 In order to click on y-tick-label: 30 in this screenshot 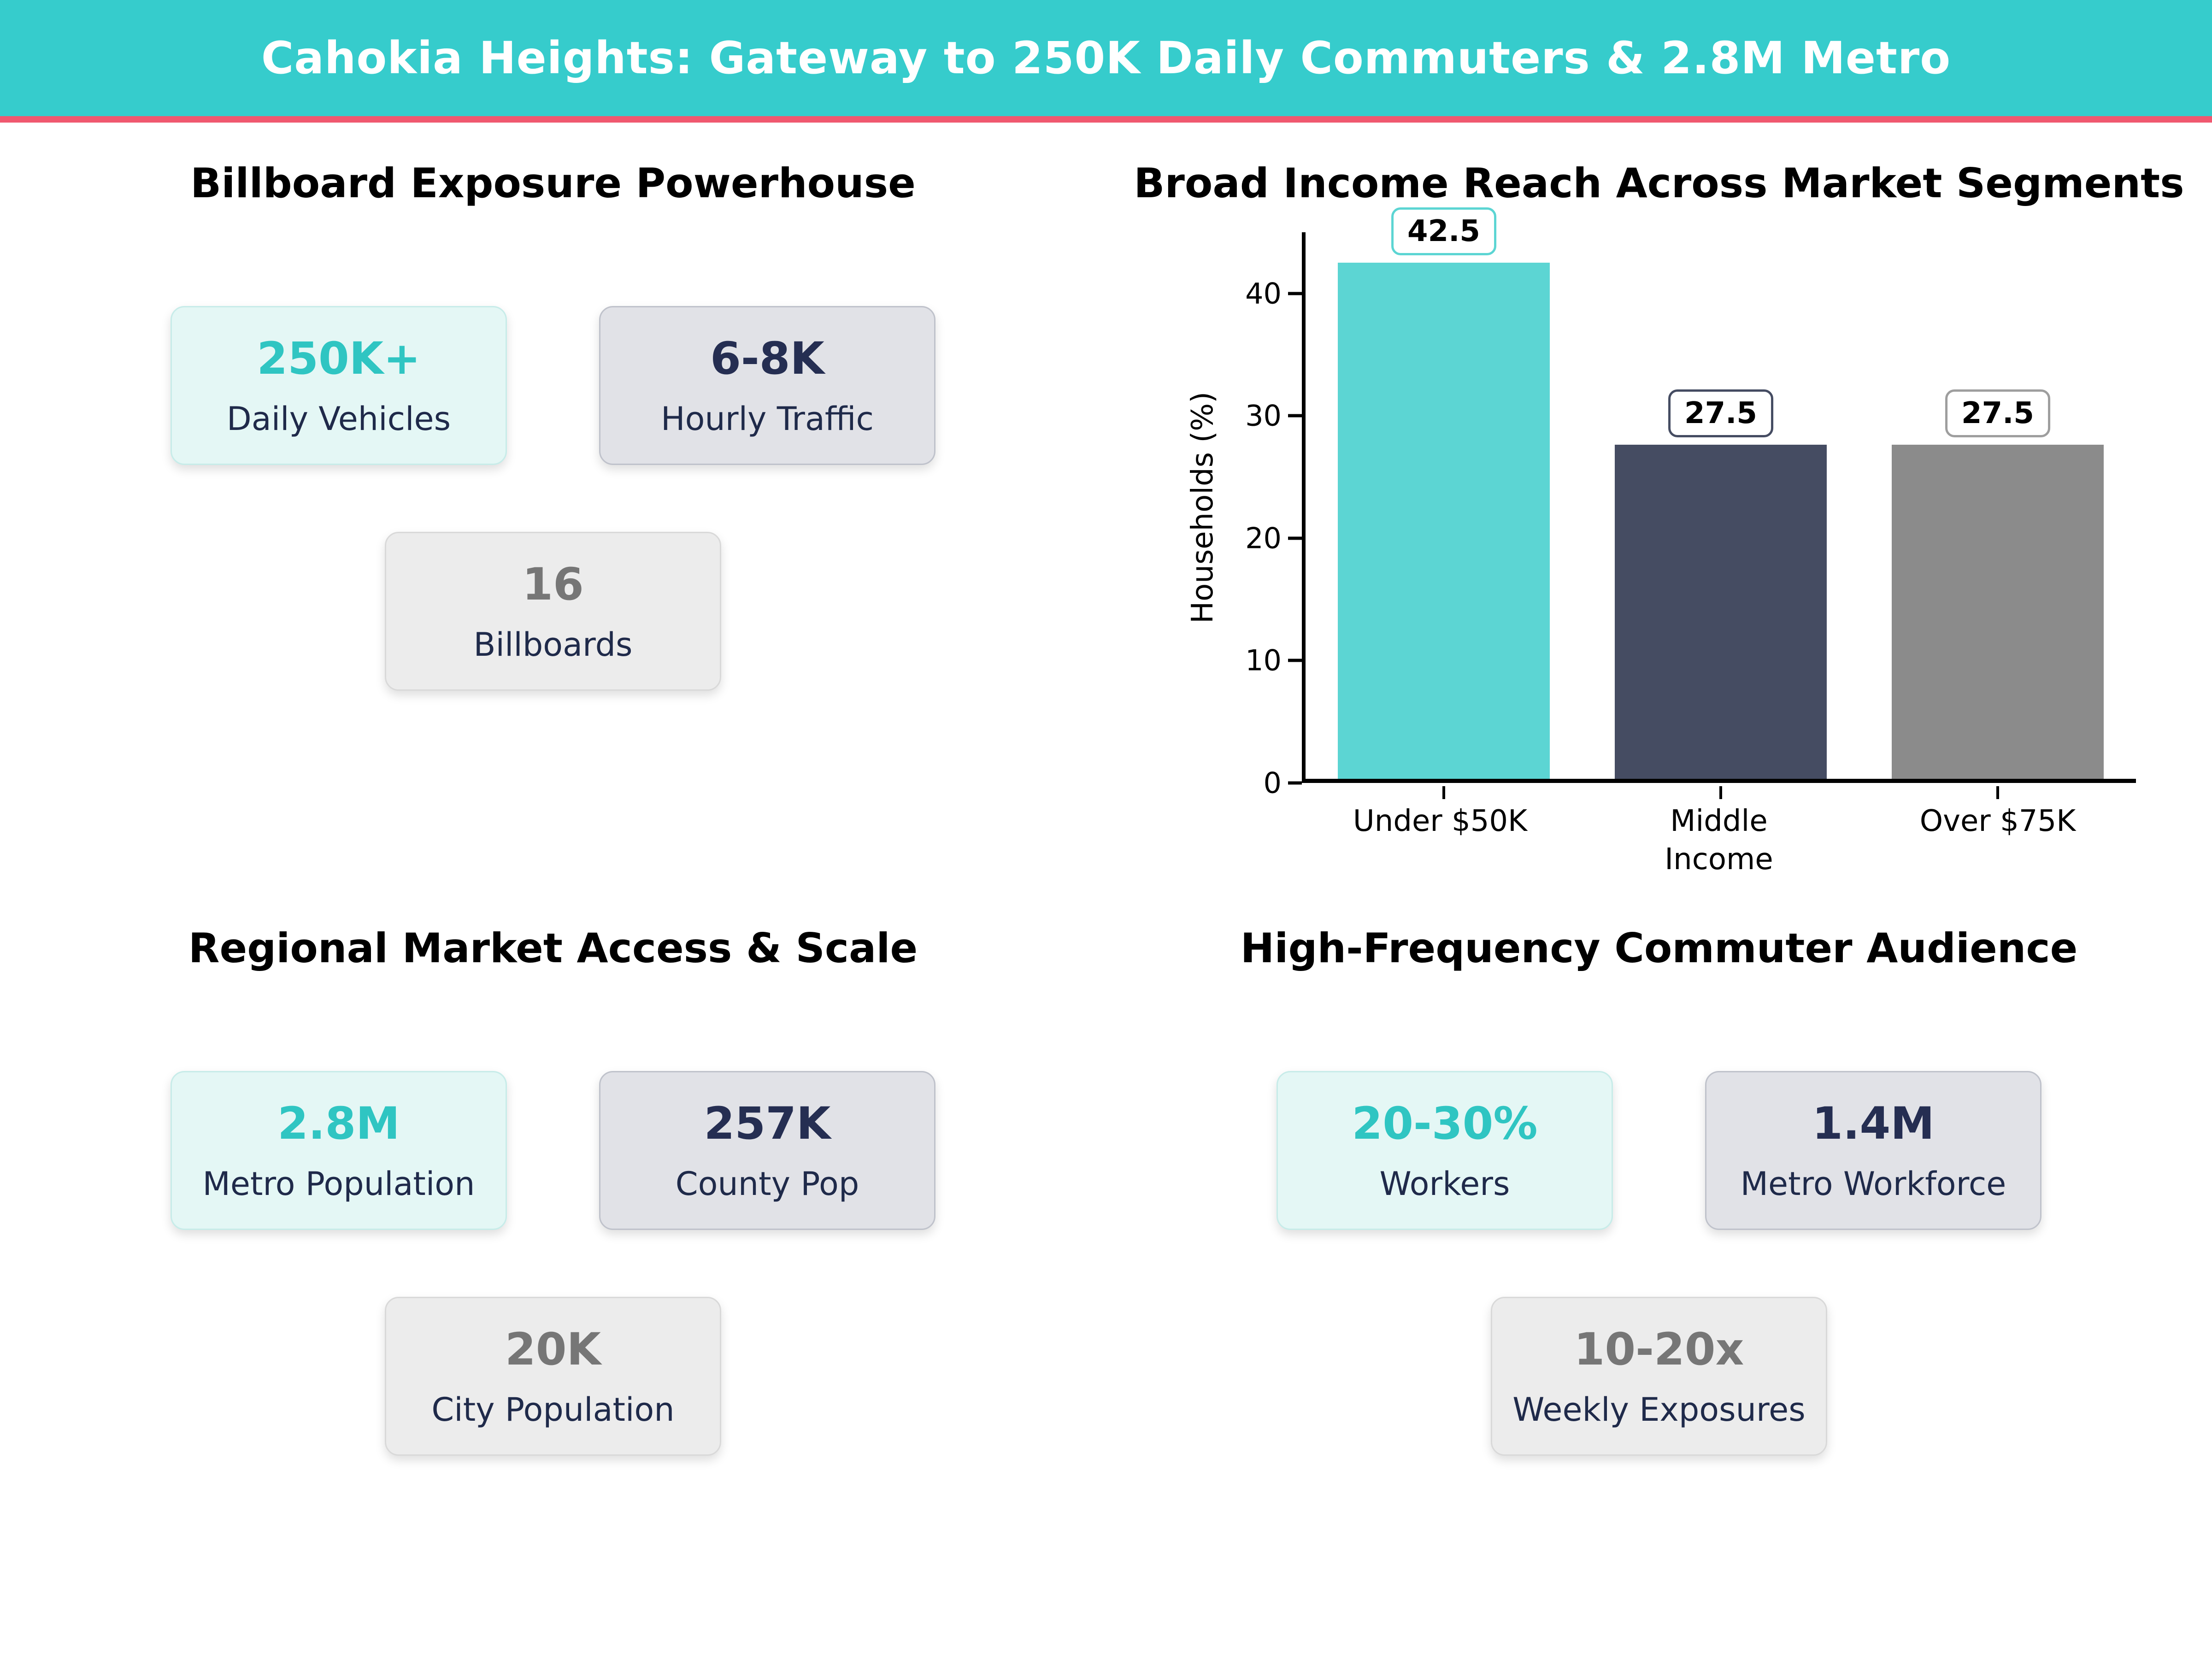, I will do `click(1263, 416)`.